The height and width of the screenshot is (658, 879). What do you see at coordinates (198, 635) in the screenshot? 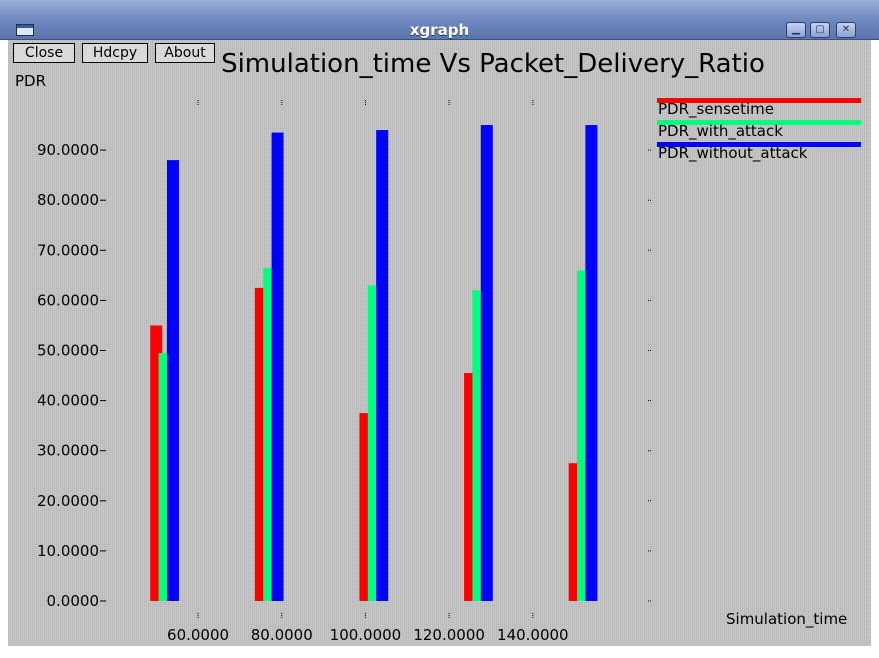
I see `x-tick-label: 60.0000` at bounding box center [198, 635].